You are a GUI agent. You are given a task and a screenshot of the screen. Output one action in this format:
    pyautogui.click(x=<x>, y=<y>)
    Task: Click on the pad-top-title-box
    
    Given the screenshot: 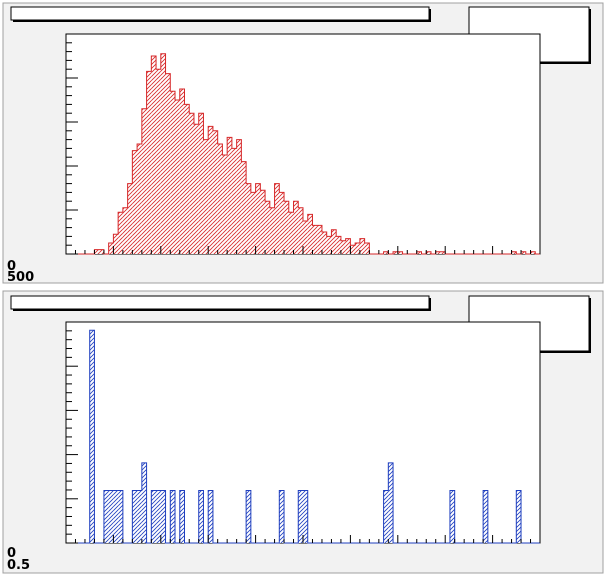 What is the action you would take?
    pyautogui.click(x=220, y=14)
    